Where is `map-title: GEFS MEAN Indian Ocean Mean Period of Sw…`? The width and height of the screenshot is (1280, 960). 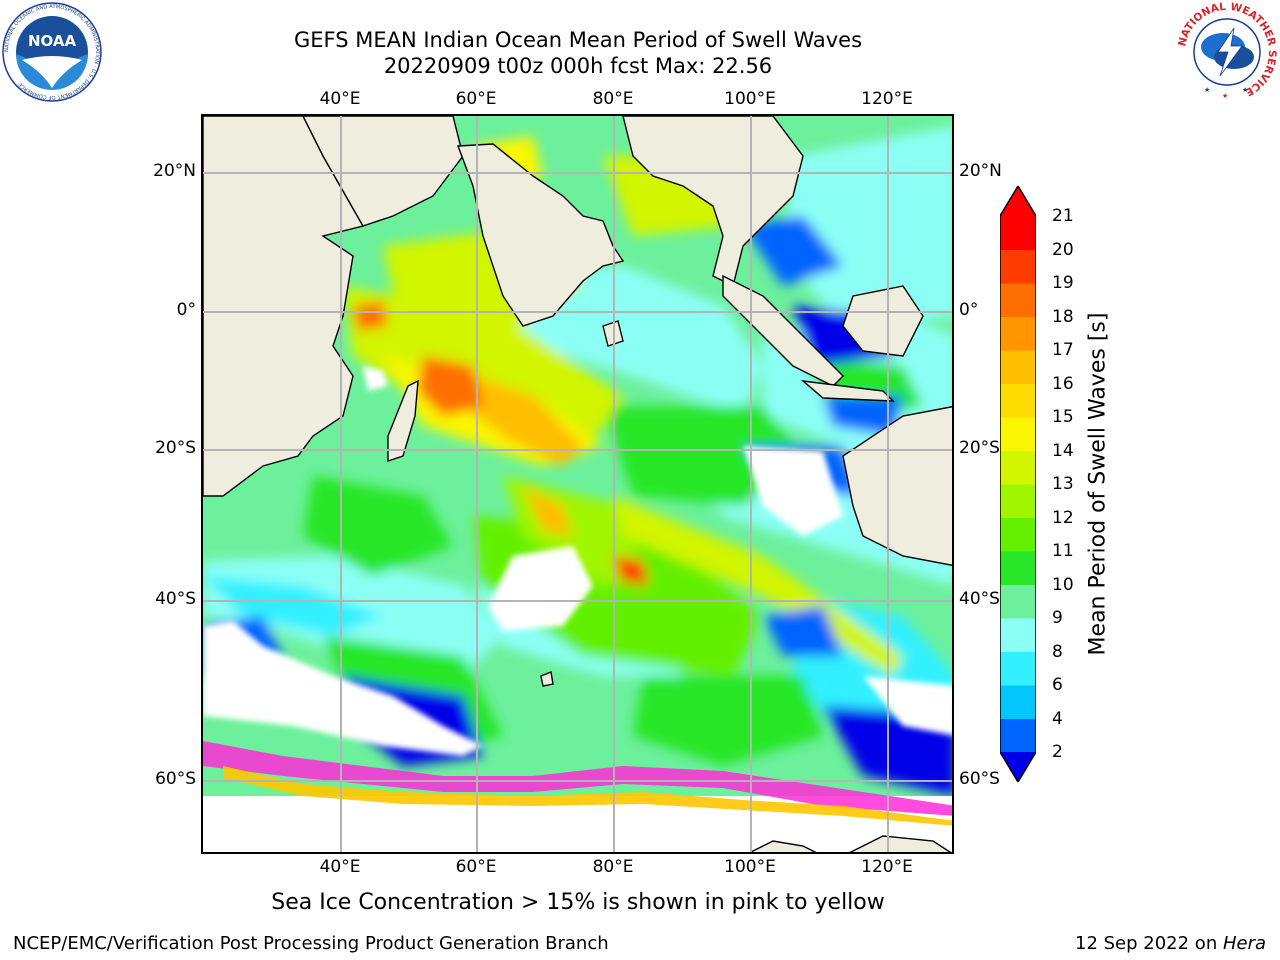
map-title: GEFS MEAN Indian Ocean Mean Period of Sw… is located at coordinates (578, 40).